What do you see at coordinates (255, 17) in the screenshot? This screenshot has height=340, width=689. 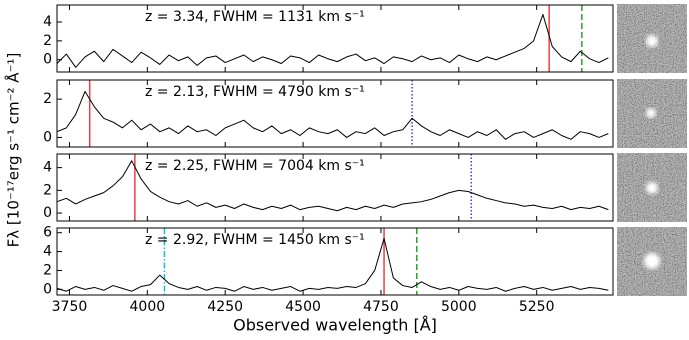 I see `annotation: z = 3.34, FWHM = 1131 km s⁻¹` at bounding box center [255, 17].